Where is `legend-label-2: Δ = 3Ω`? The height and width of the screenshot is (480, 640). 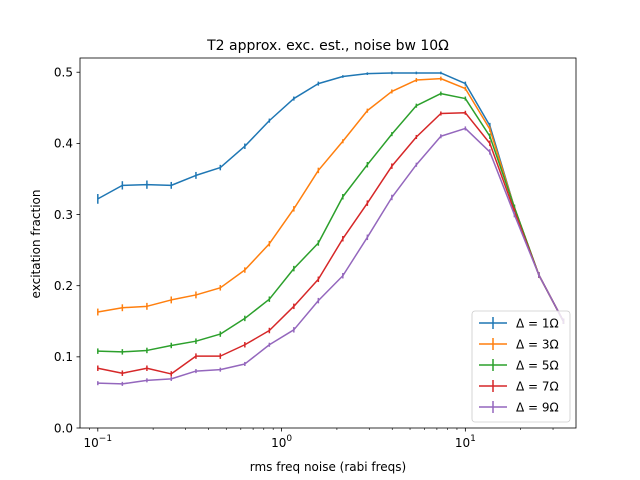 legend-label-2: Δ = 3Ω is located at coordinates (537, 345).